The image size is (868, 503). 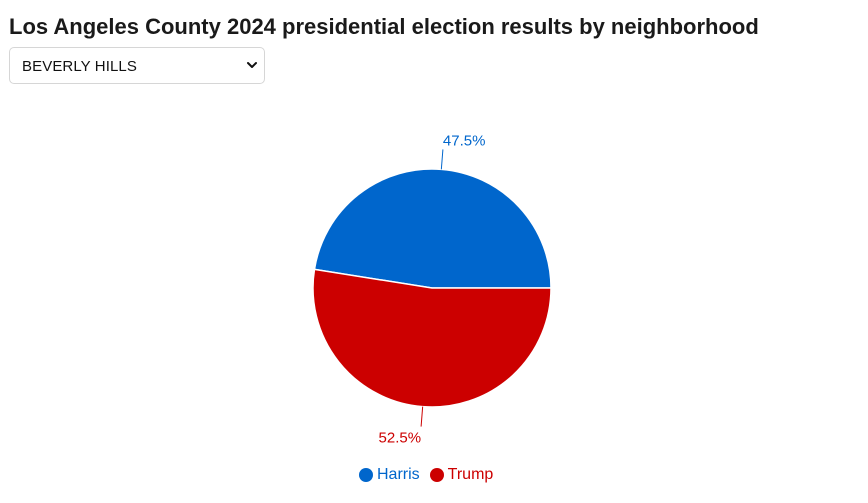 What do you see at coordinates (464, 140) in the screenshot?
I see `slice-label-harris: 47.5%` at bounding box center [464, 140].